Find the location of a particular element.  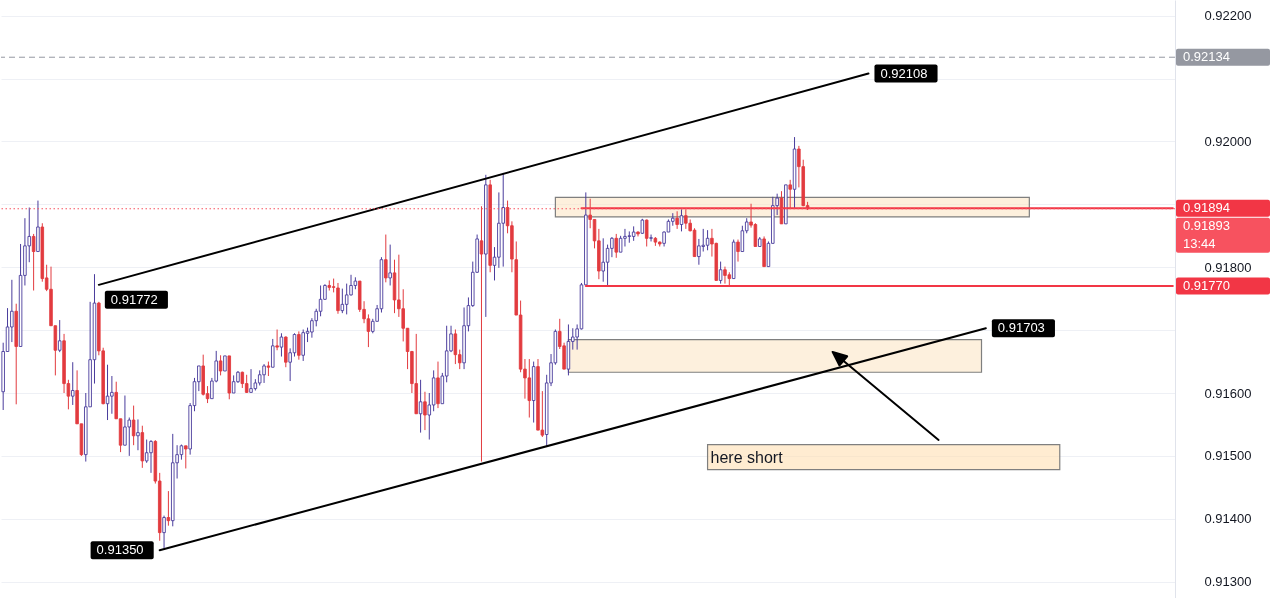

y-tick-label: 0.91400 is located at coordinates (1228, 519).